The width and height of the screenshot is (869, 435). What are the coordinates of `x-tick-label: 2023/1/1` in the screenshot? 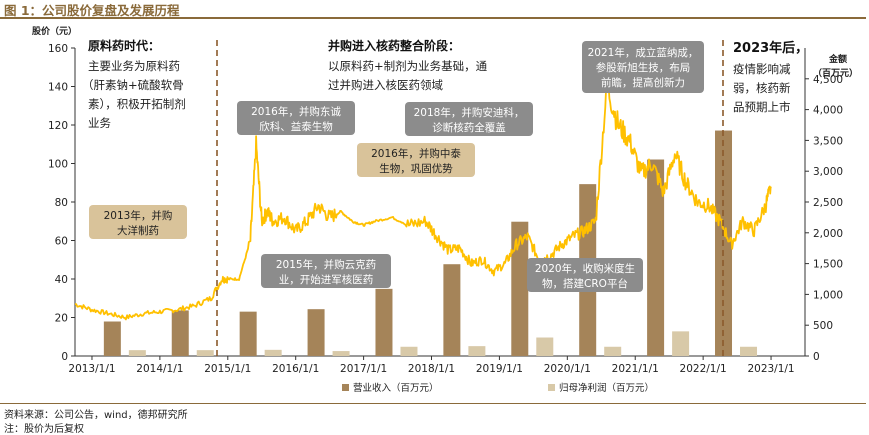 It's located at (770, 369).